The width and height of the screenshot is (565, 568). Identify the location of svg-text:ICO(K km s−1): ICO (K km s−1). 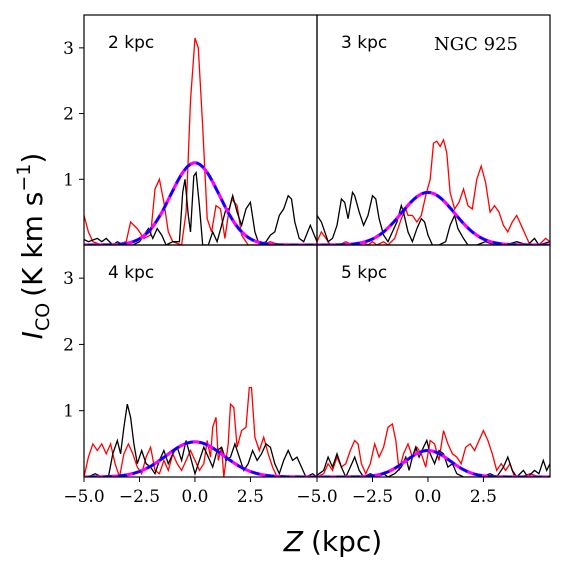
(33, 246).